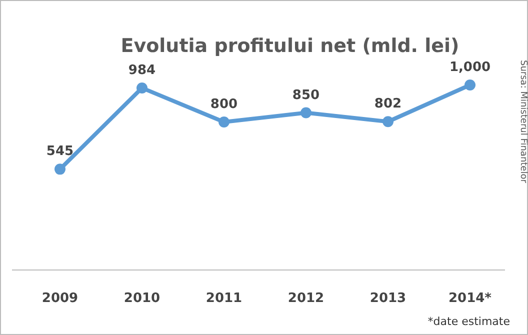 The height and width of the screenshot is (335, 528). What do you see at coordinates (306, 95) in the screenshot?
I see `data-label: 850` at bounding box center [306, 95].